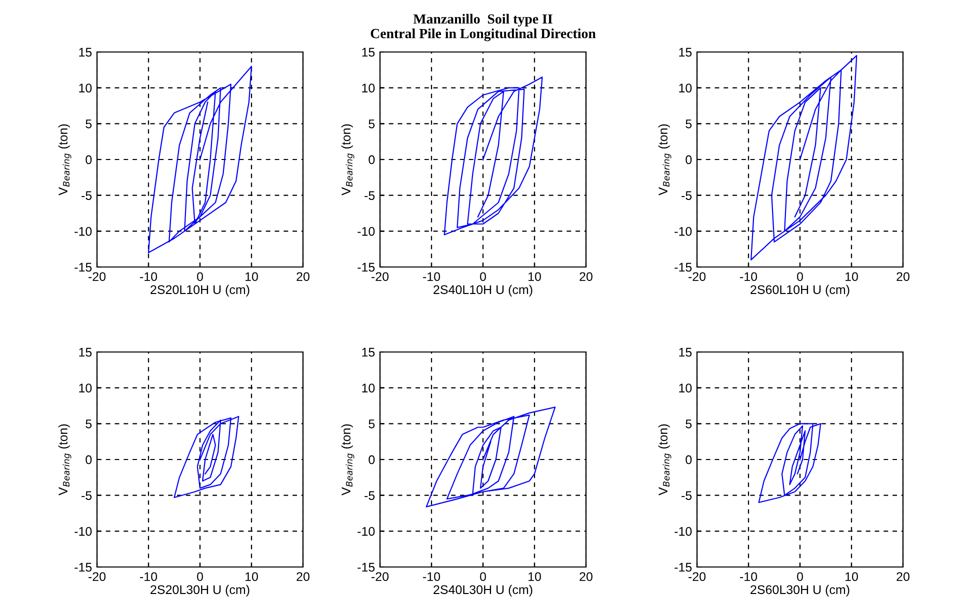 This screenshot has width=955, height=602. Describe the element at coordinates (200, 590) in the screenshot. I see `x-axis-title: 2S20L30H U (cm)` at that location.